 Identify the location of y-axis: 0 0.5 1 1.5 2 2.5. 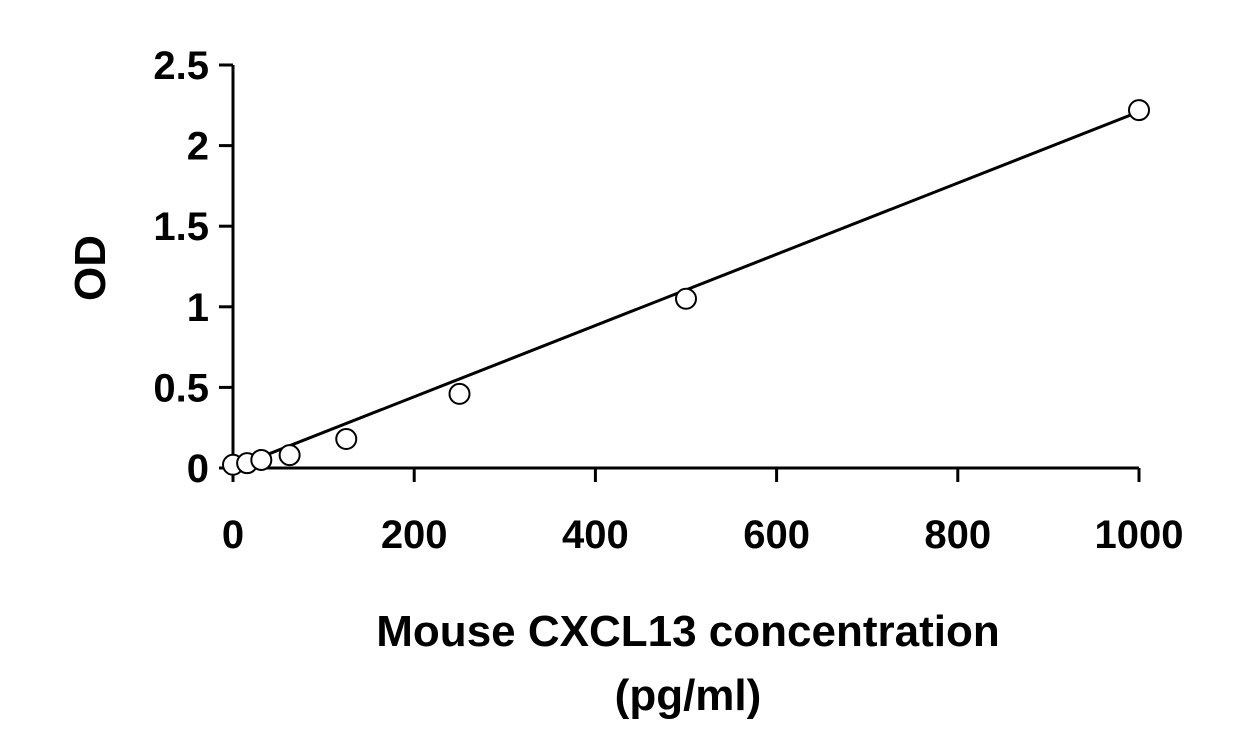
(194, 267).